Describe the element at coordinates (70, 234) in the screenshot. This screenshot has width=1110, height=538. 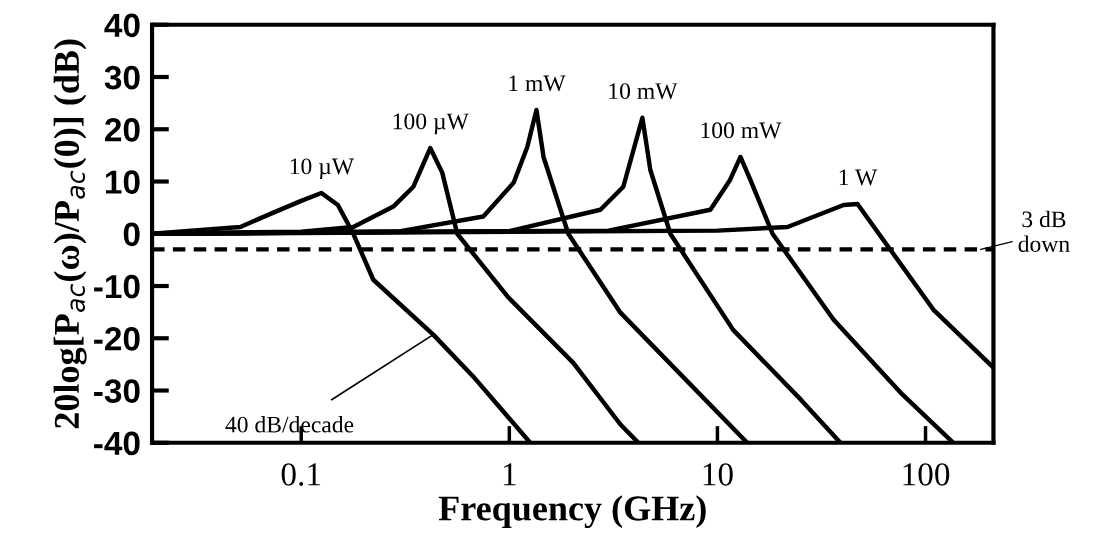
I see `y-axis-title: 20log[P$_{ac}$(ω)/P$_{ac}$(0)] (dB)` at that location.